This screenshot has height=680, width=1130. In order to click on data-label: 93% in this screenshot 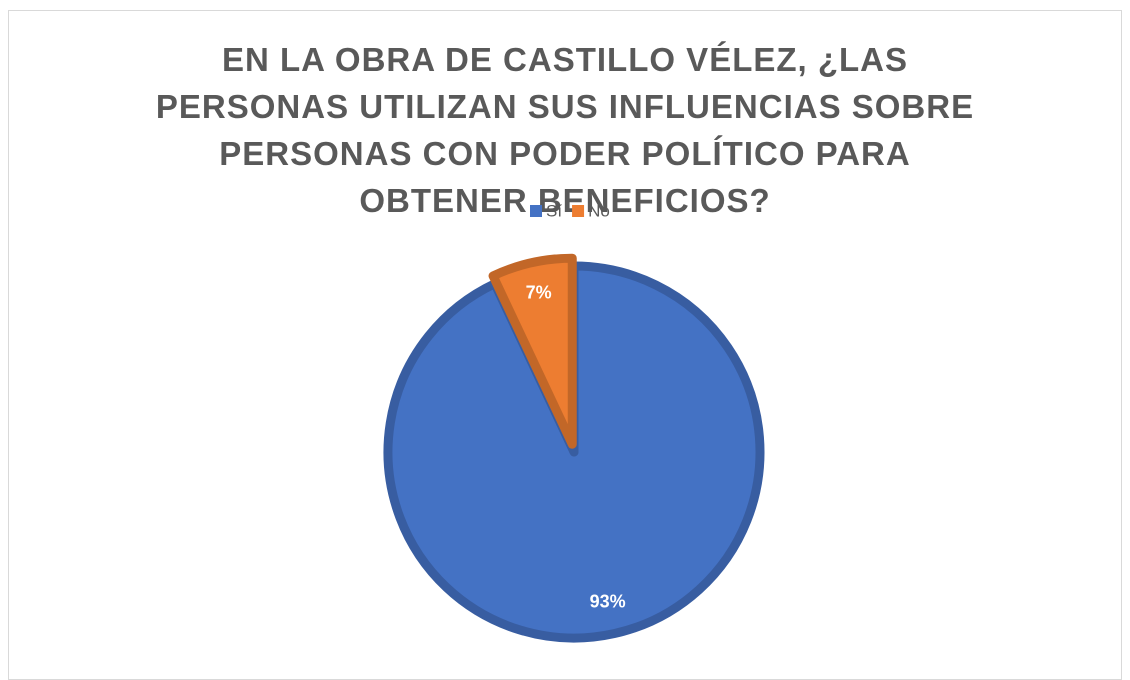, I will do `click(608, 601)`.